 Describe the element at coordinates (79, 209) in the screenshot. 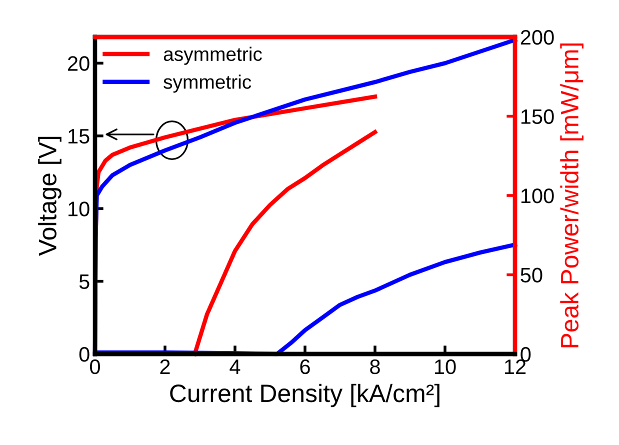

I see `y-tick-label: 10` at that location.